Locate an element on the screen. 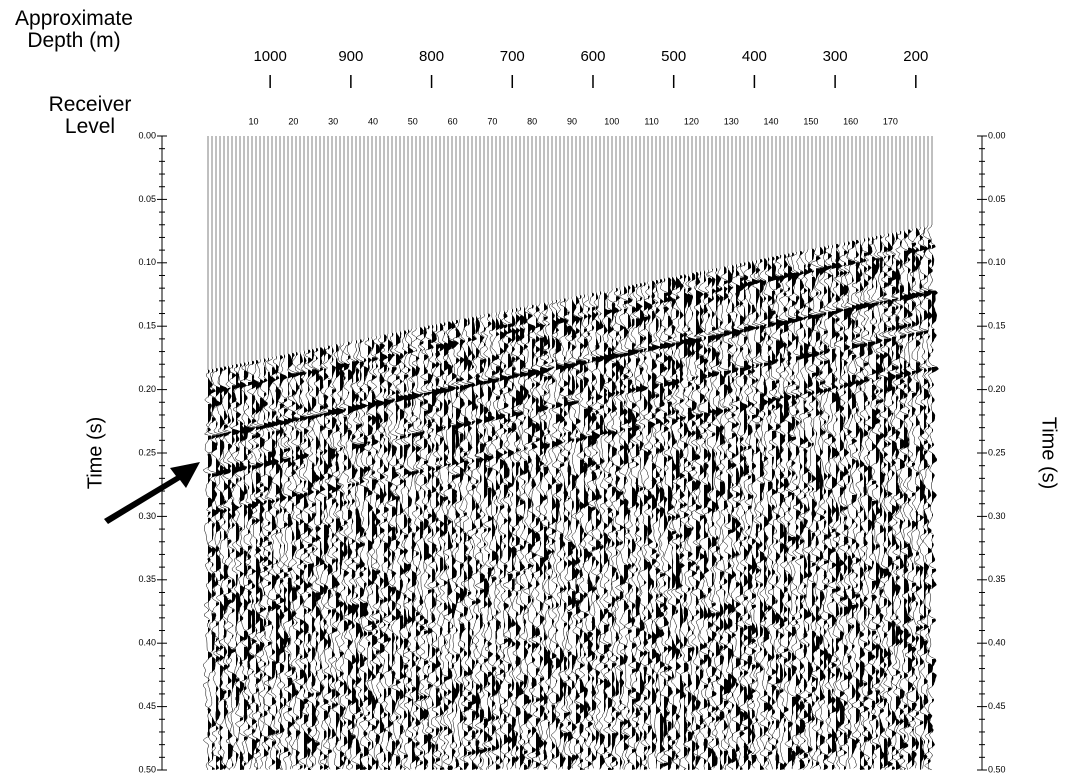 The image size is (1070, 778). x-tick-label: 110 is located at coordinates (651, 121).